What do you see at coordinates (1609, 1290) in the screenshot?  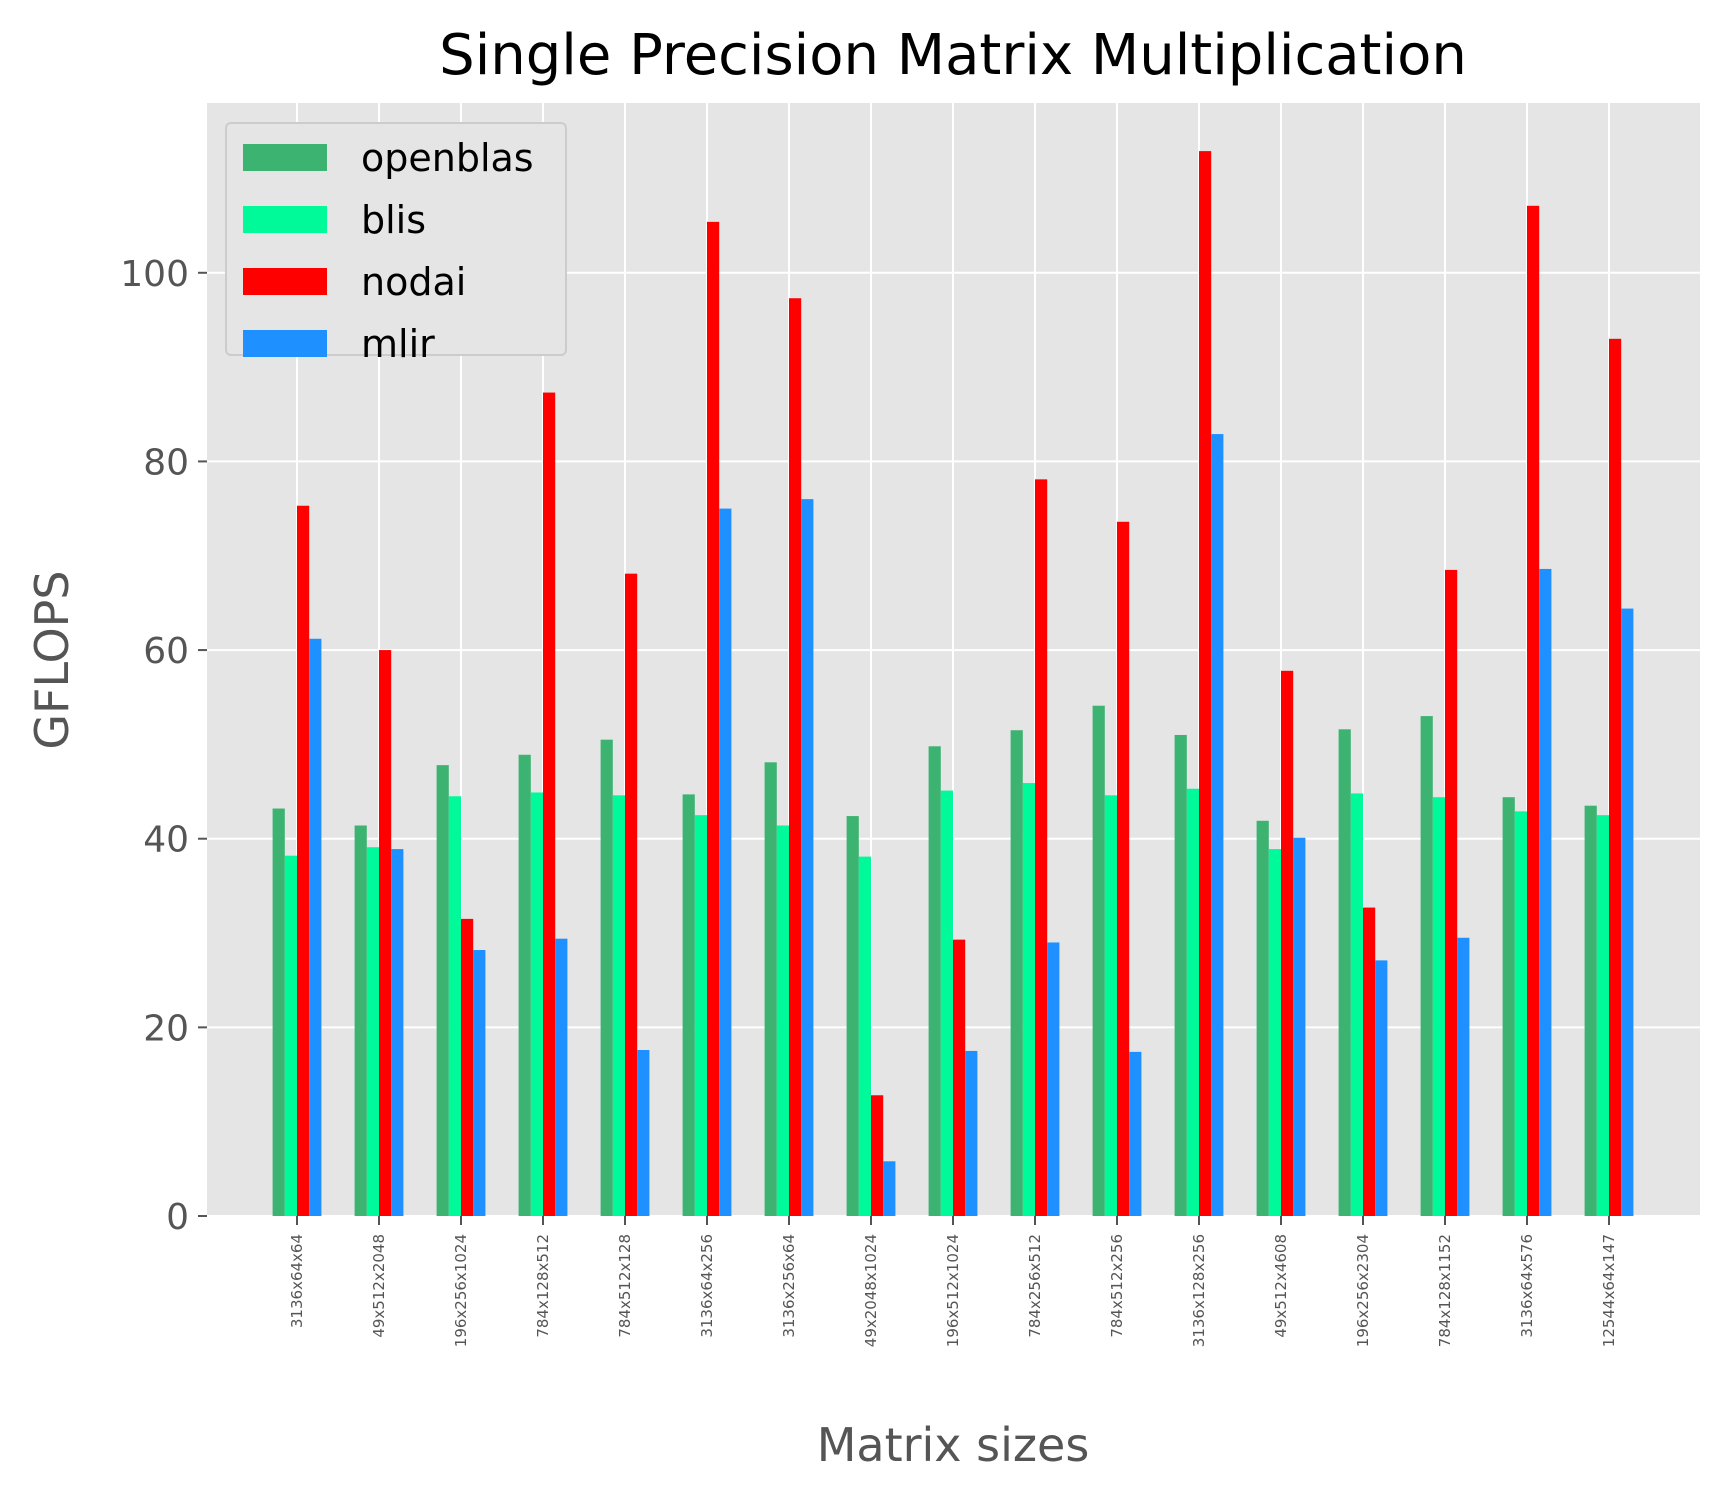 I see `x-tick-label: 12544x64x147` at bounding box center [1609, 1290].